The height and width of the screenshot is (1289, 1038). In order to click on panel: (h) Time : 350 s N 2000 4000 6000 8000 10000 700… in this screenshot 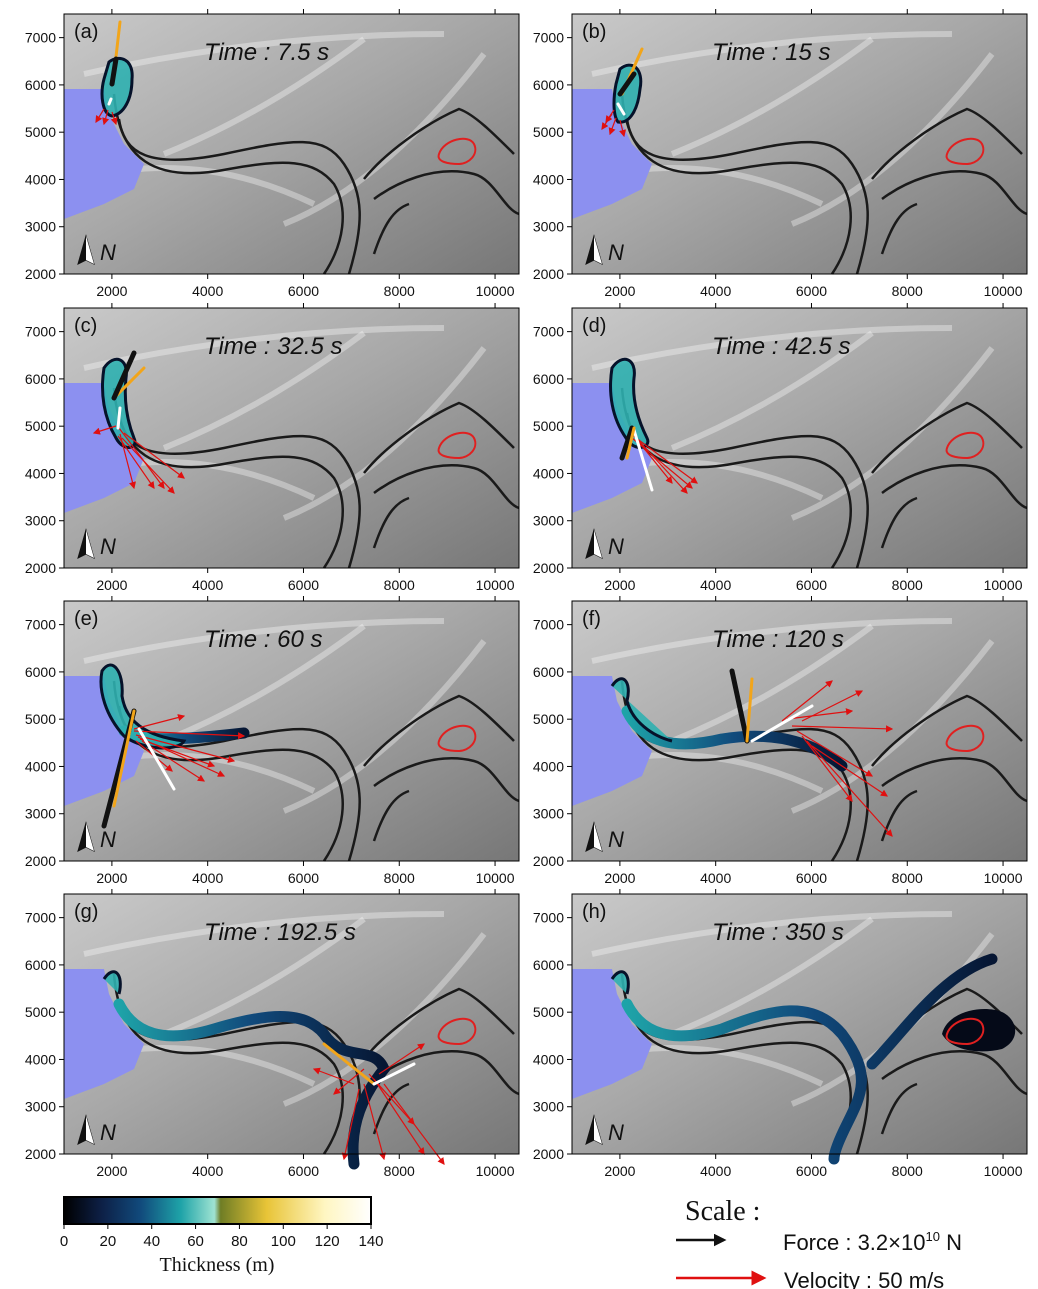, I will do `click(780, 1034)`.